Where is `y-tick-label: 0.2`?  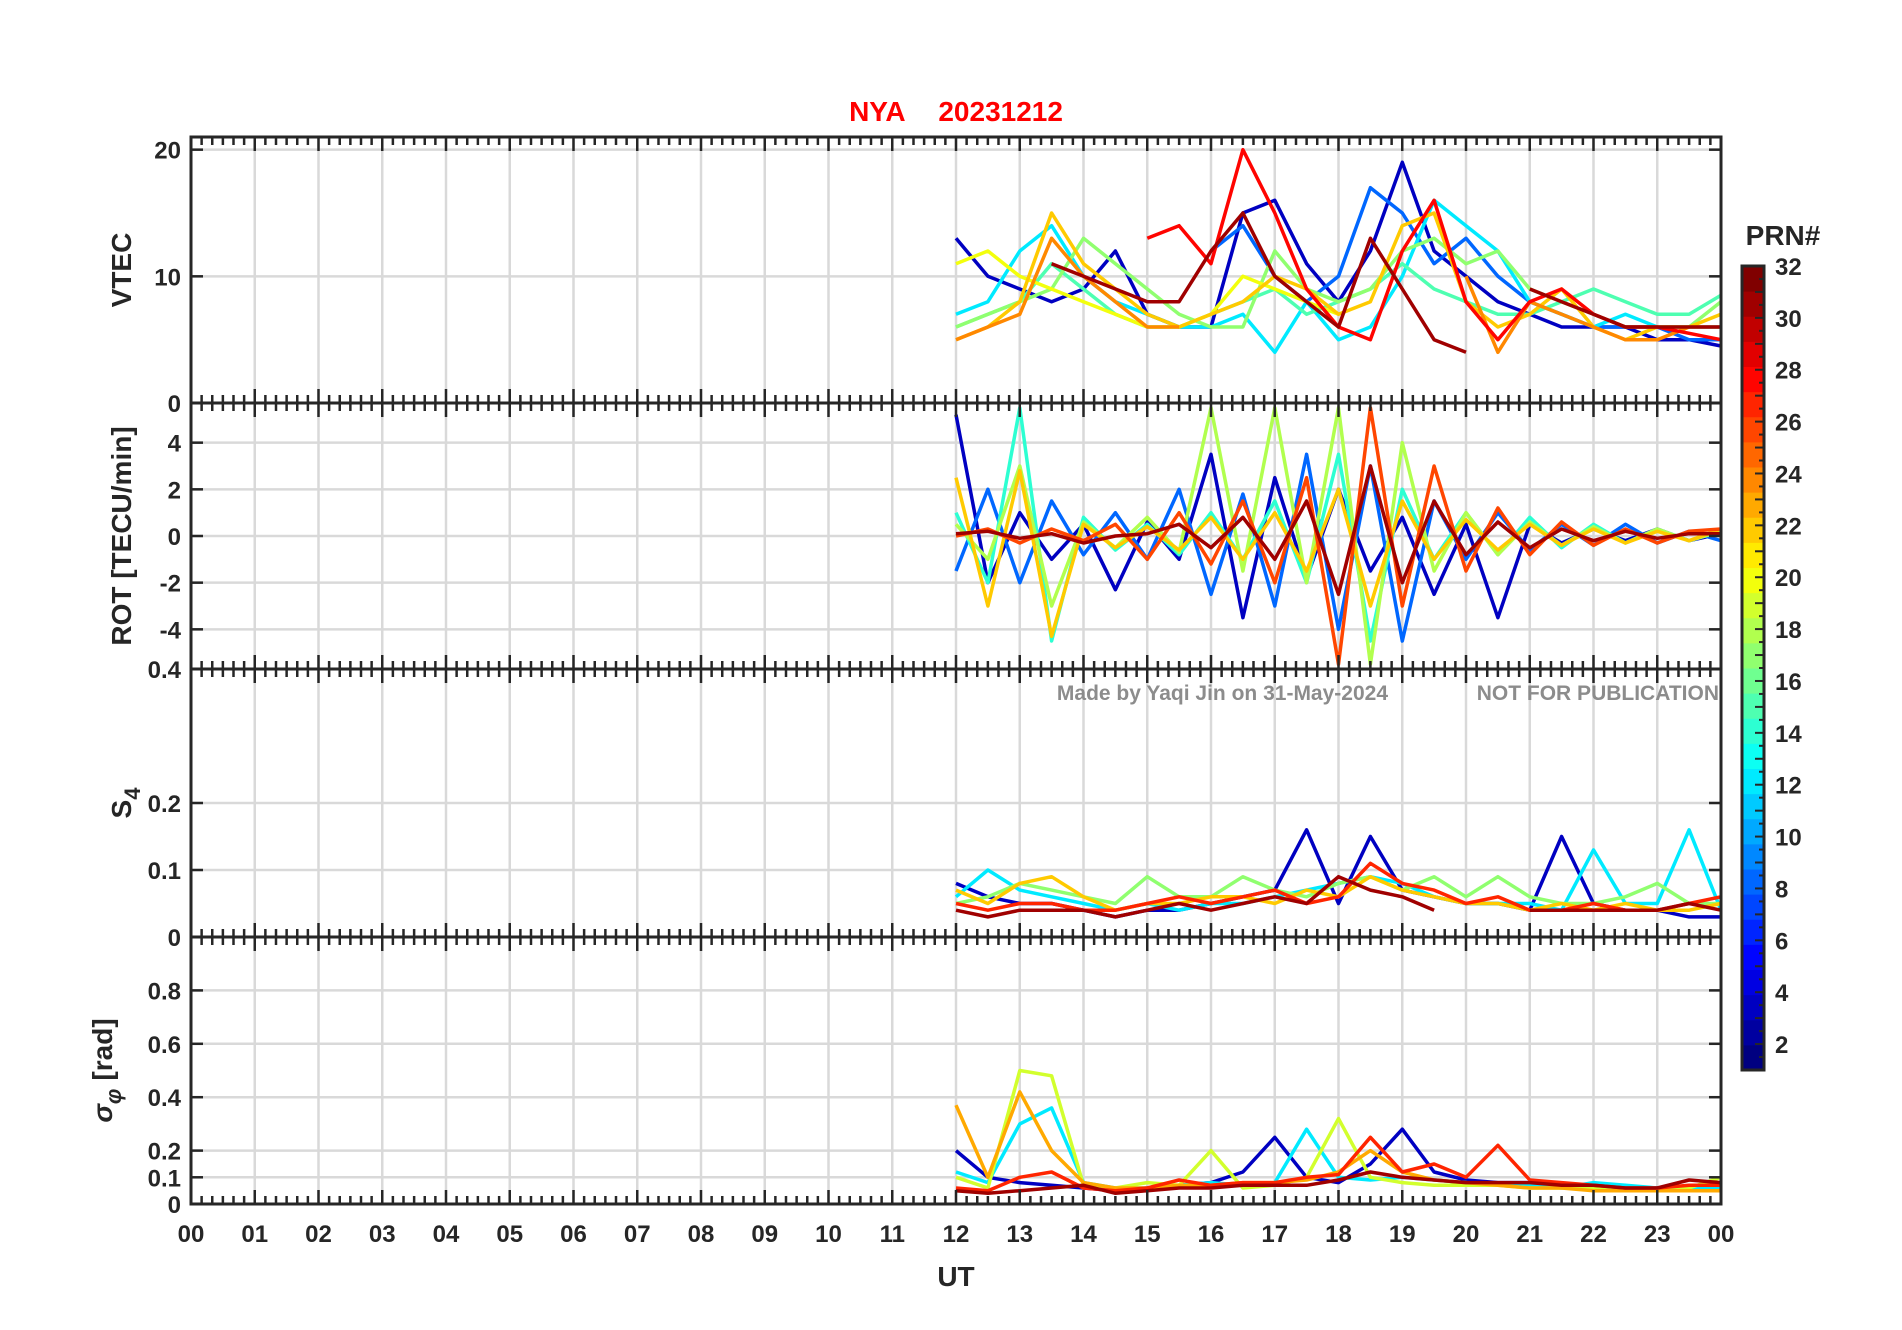
y-tick-label: 0.2 is located at coordinates (164, 804).